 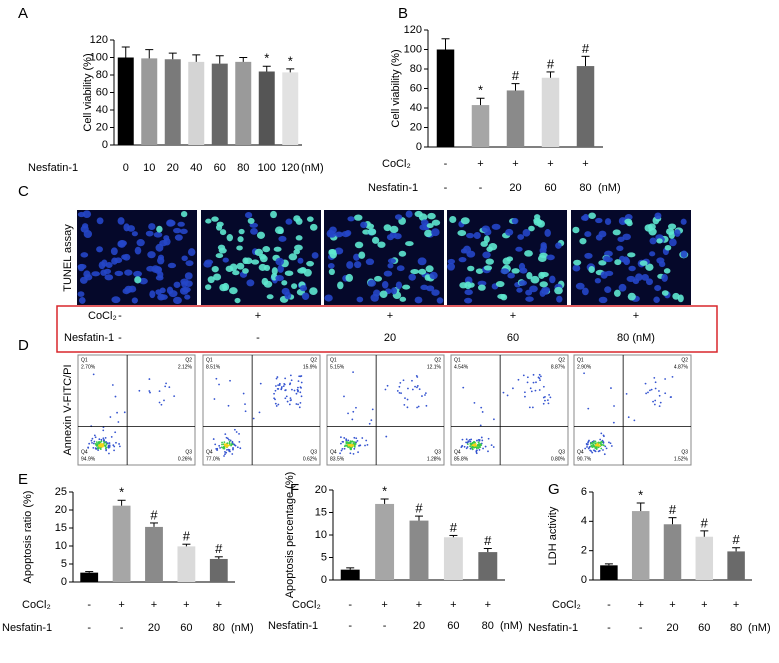 I want to click on quadrant-name: Q4, so click(x=84, y=452).